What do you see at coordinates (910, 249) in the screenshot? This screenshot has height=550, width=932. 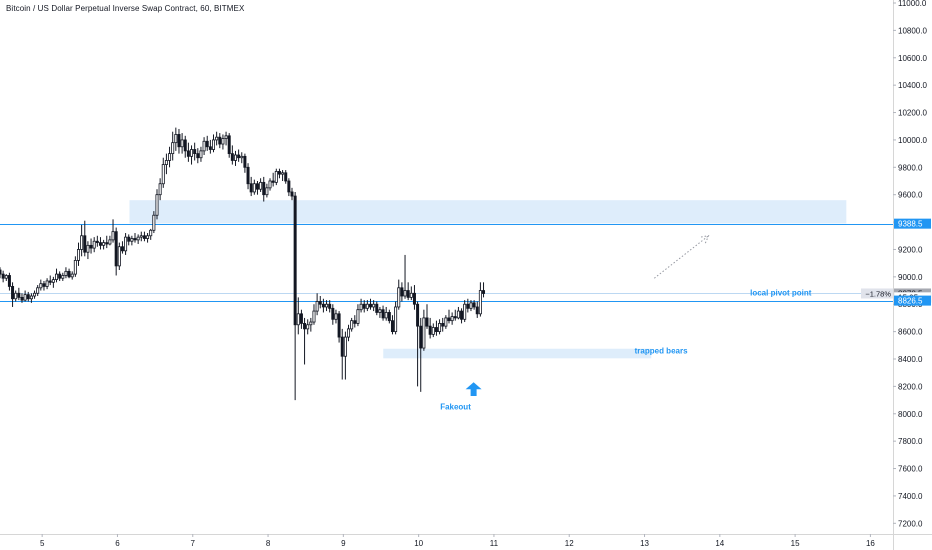 I see `y-tick-label: 9200.0` at bounding box center [910, 249].